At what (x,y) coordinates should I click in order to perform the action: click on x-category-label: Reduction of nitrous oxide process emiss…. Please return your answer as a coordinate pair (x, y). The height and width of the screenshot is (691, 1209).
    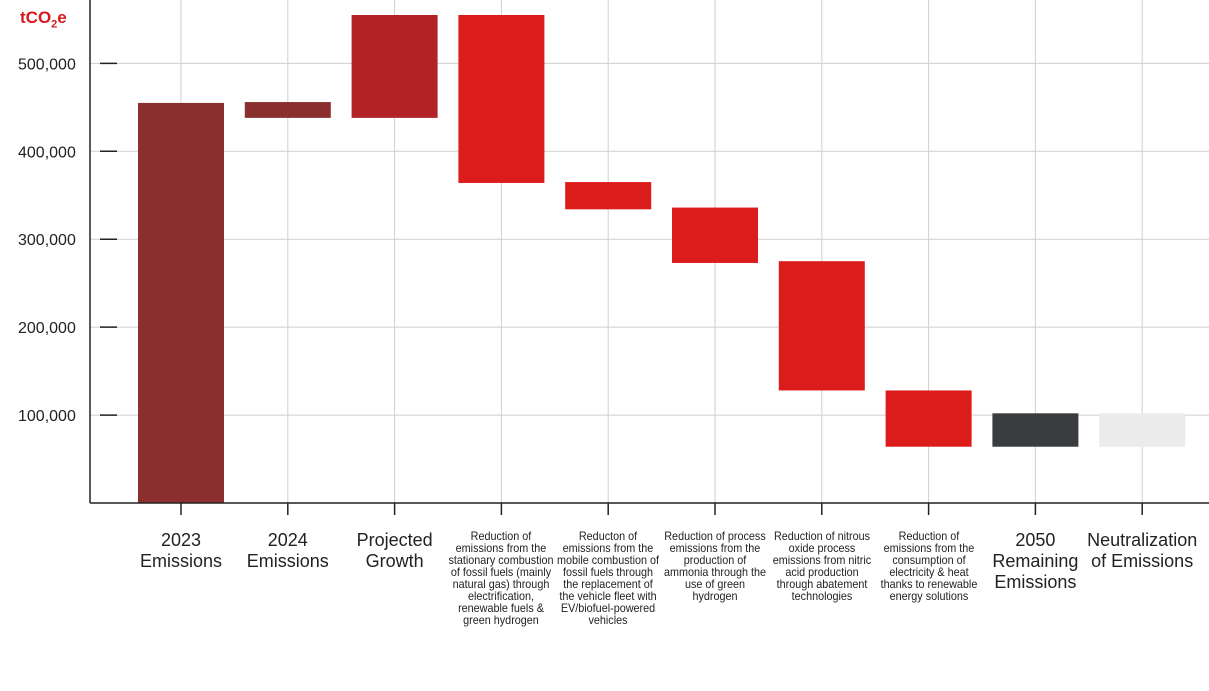
    Looking at the image, I should click on (822, 566).